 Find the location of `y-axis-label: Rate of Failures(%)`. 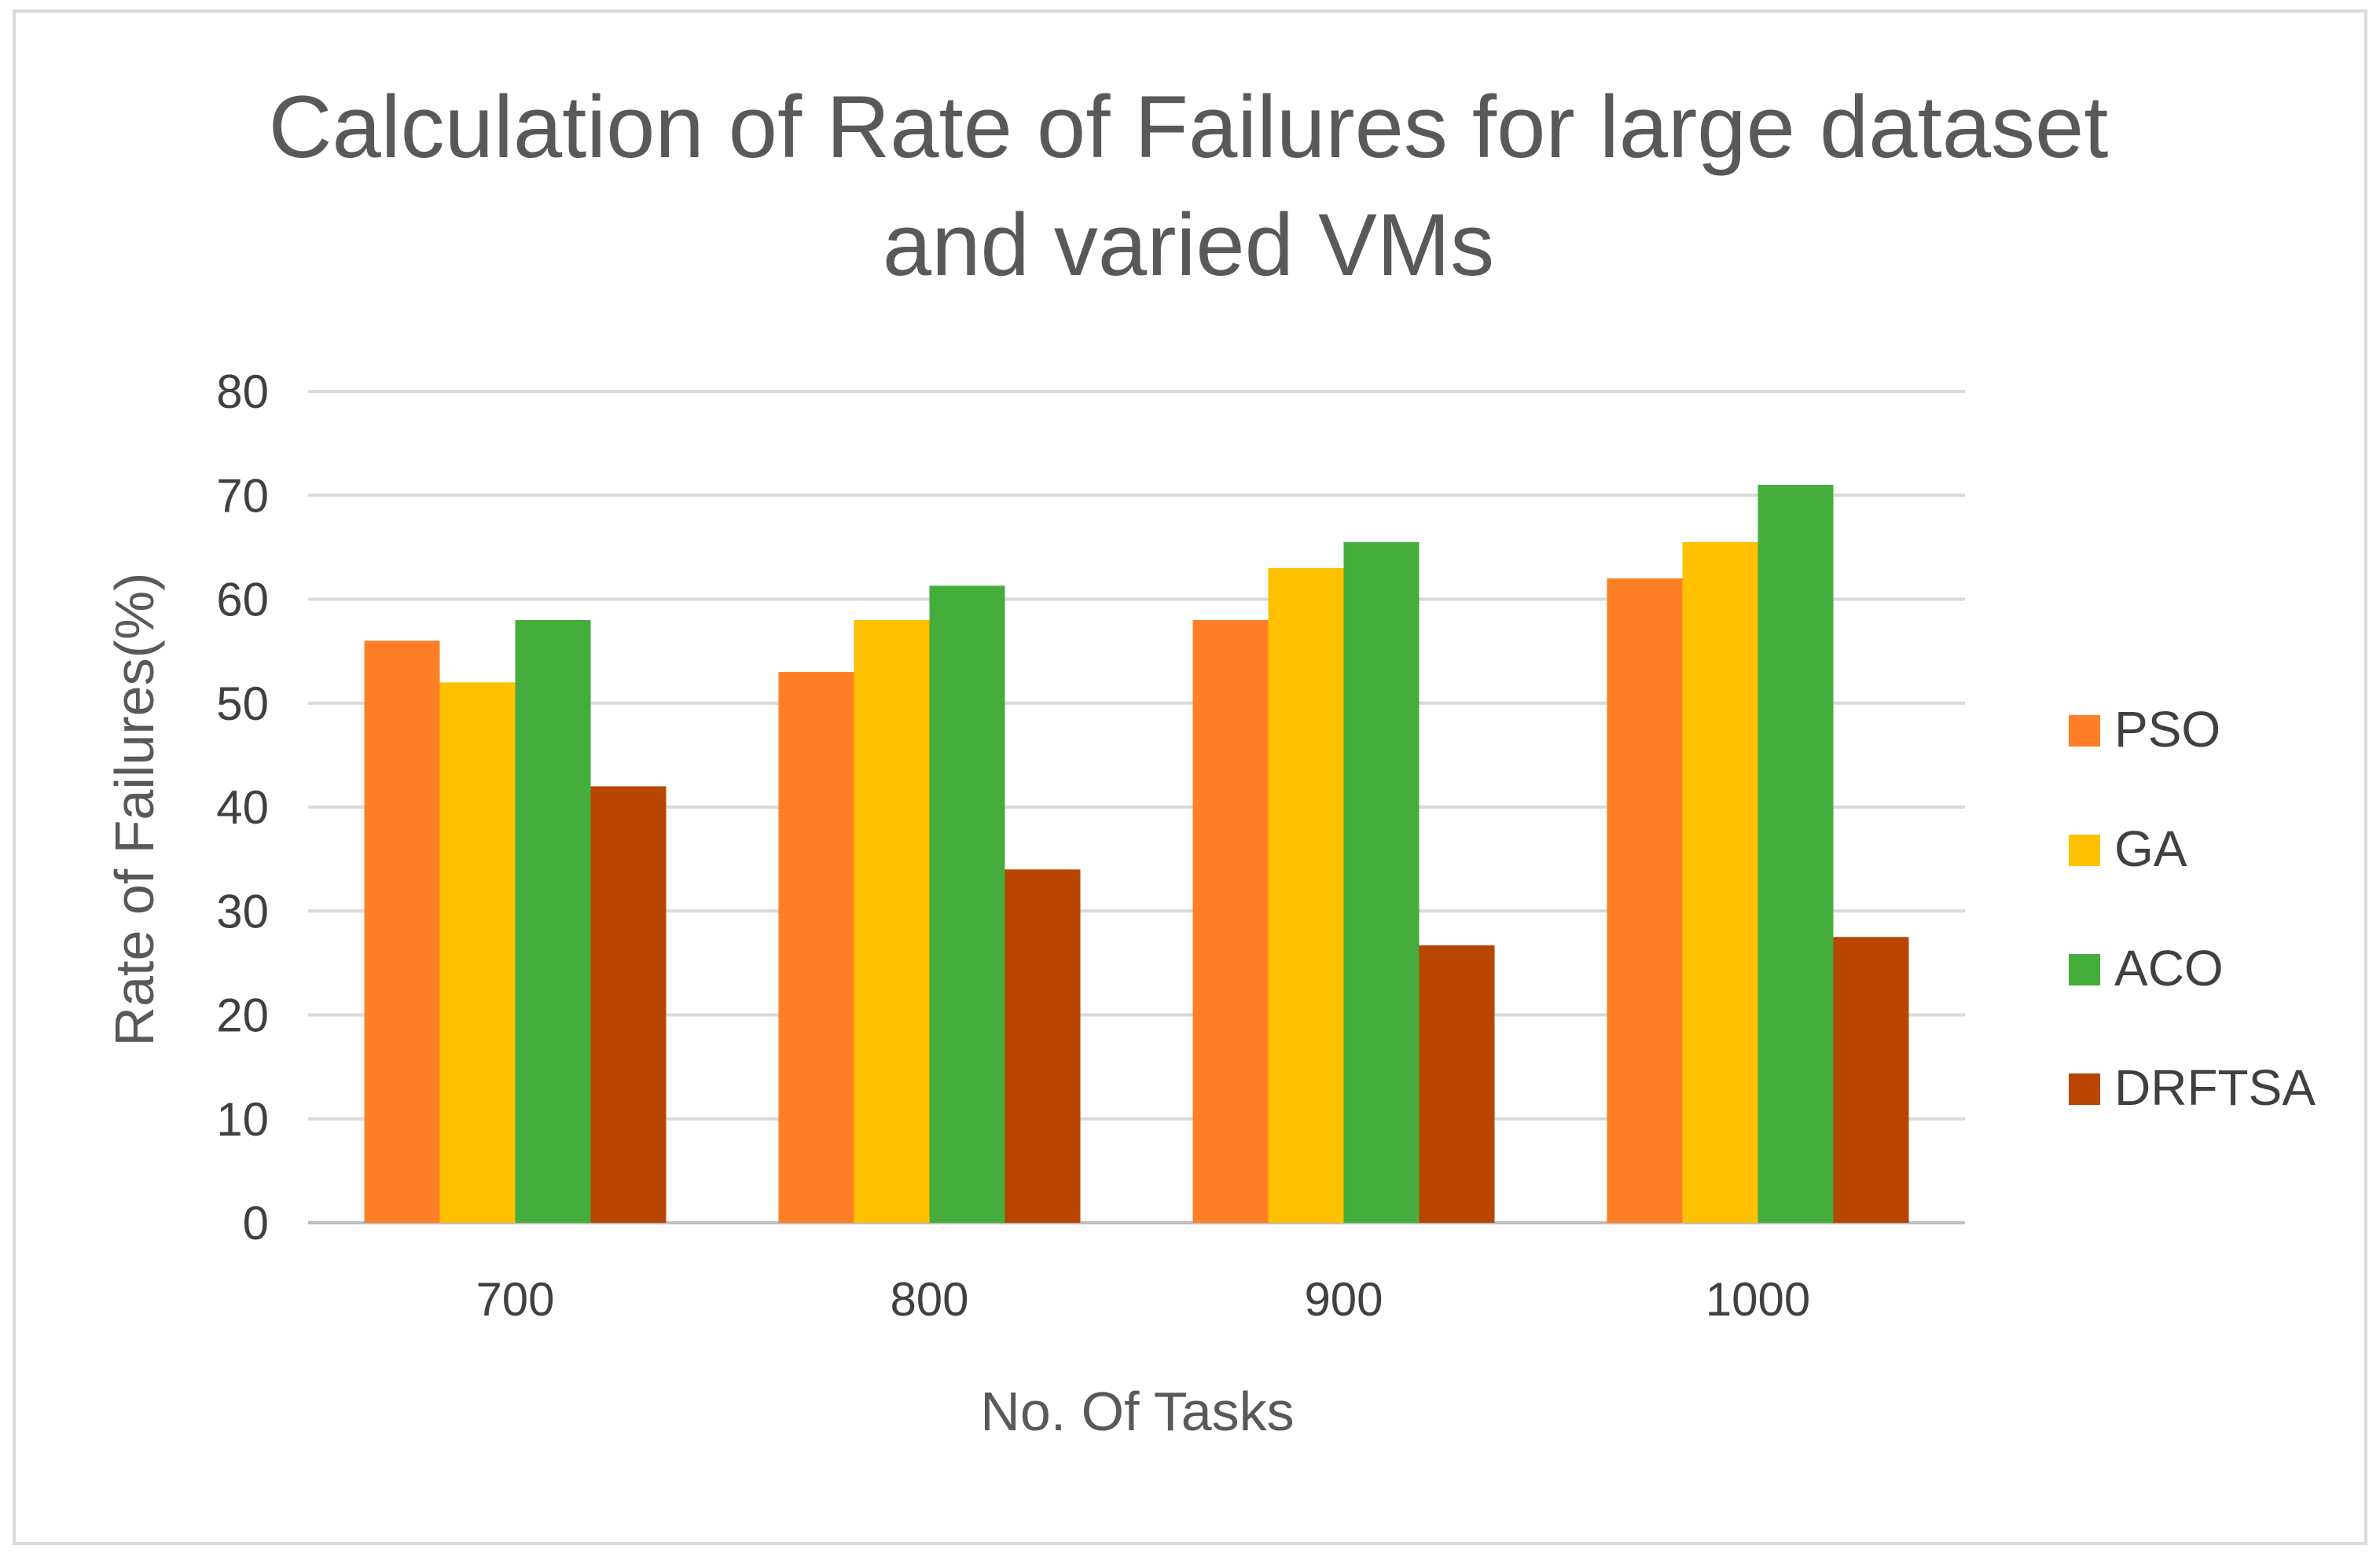

y-axis-label: Rate of Failures(%) is located at coordinates (134, 810).